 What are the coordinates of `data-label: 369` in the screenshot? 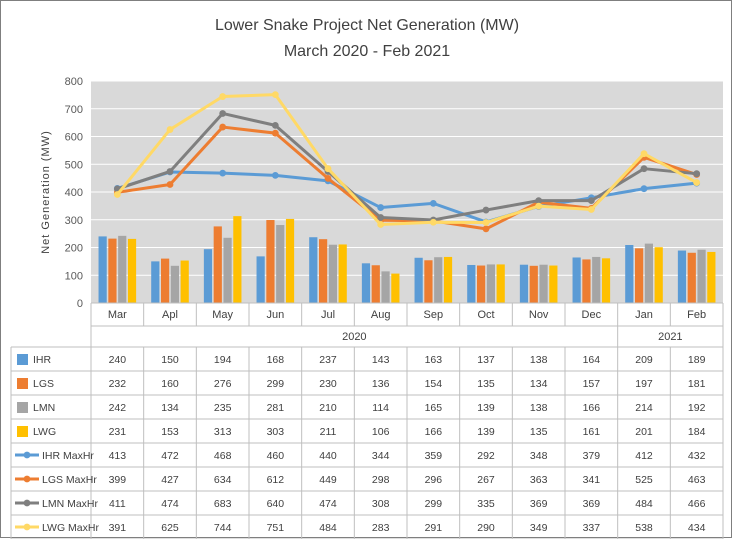 It's located at (539, 504).